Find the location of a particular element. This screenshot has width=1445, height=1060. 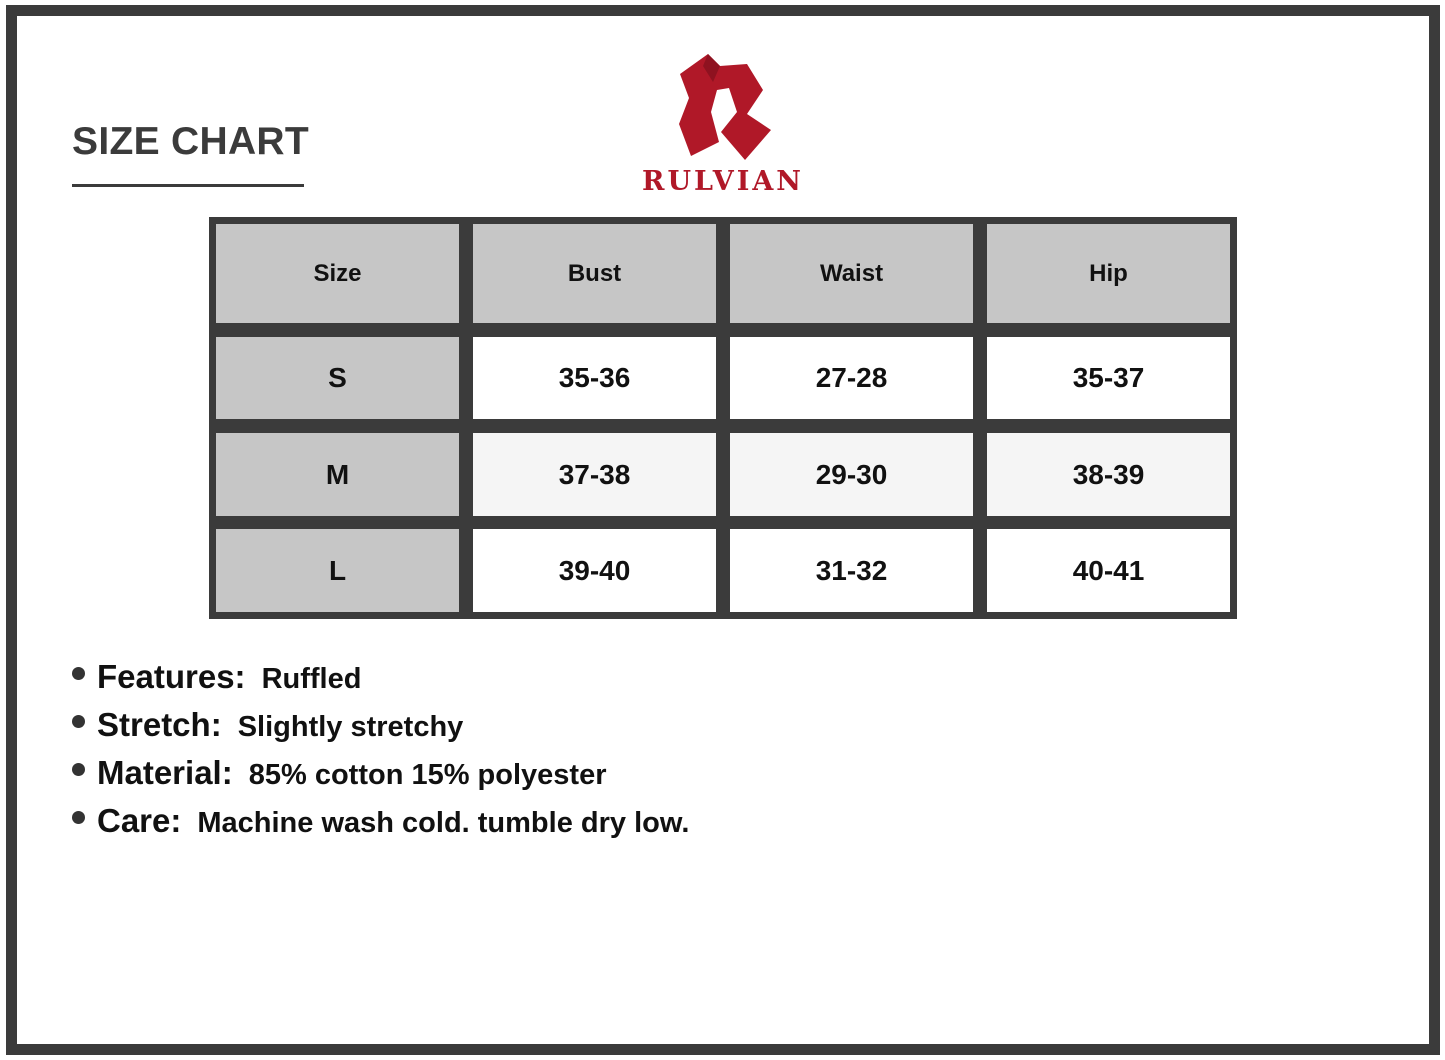

title-underline is located at coordinates (188, 185).